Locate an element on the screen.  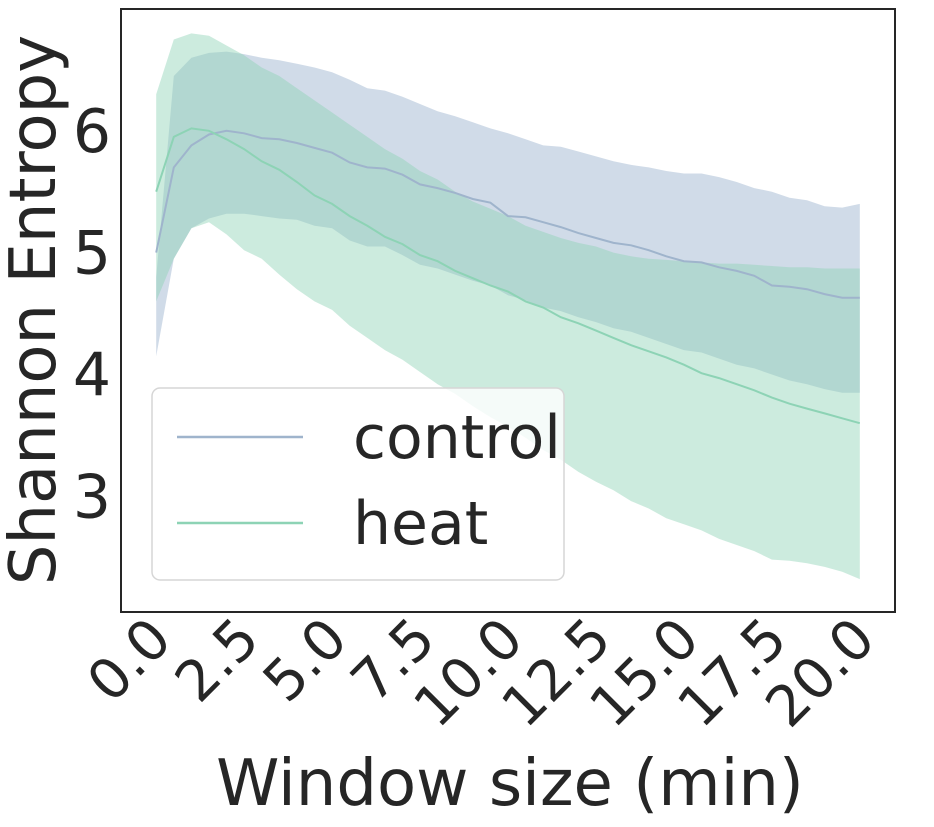
x-axis-label: Window size (min) is located at coordinates (510, 784).